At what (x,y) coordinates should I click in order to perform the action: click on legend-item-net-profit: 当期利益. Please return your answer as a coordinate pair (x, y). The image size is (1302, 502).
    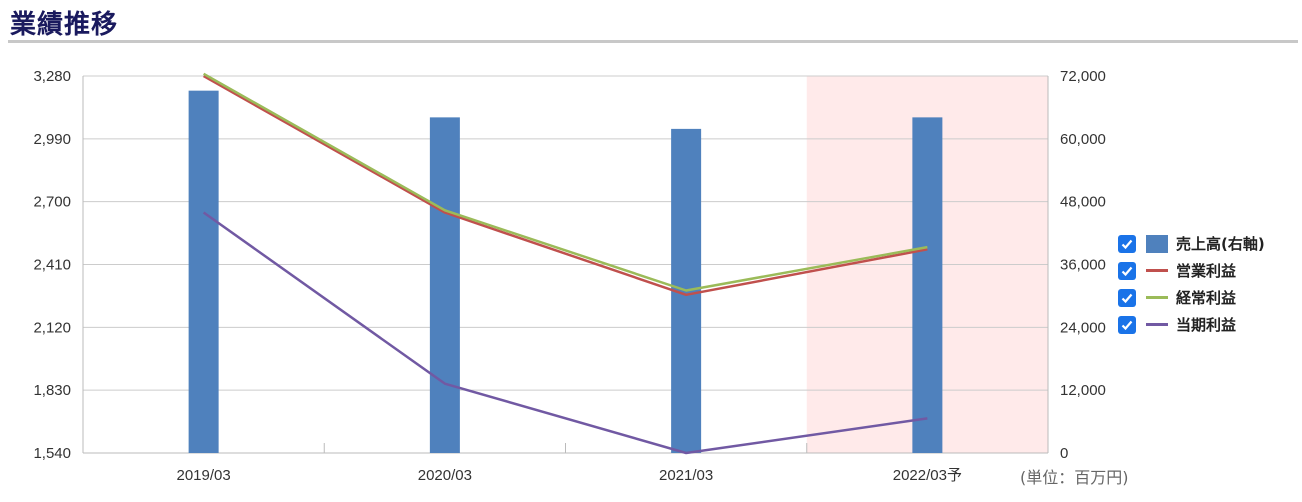
    Looking at the image, I should click on (1191, 324).